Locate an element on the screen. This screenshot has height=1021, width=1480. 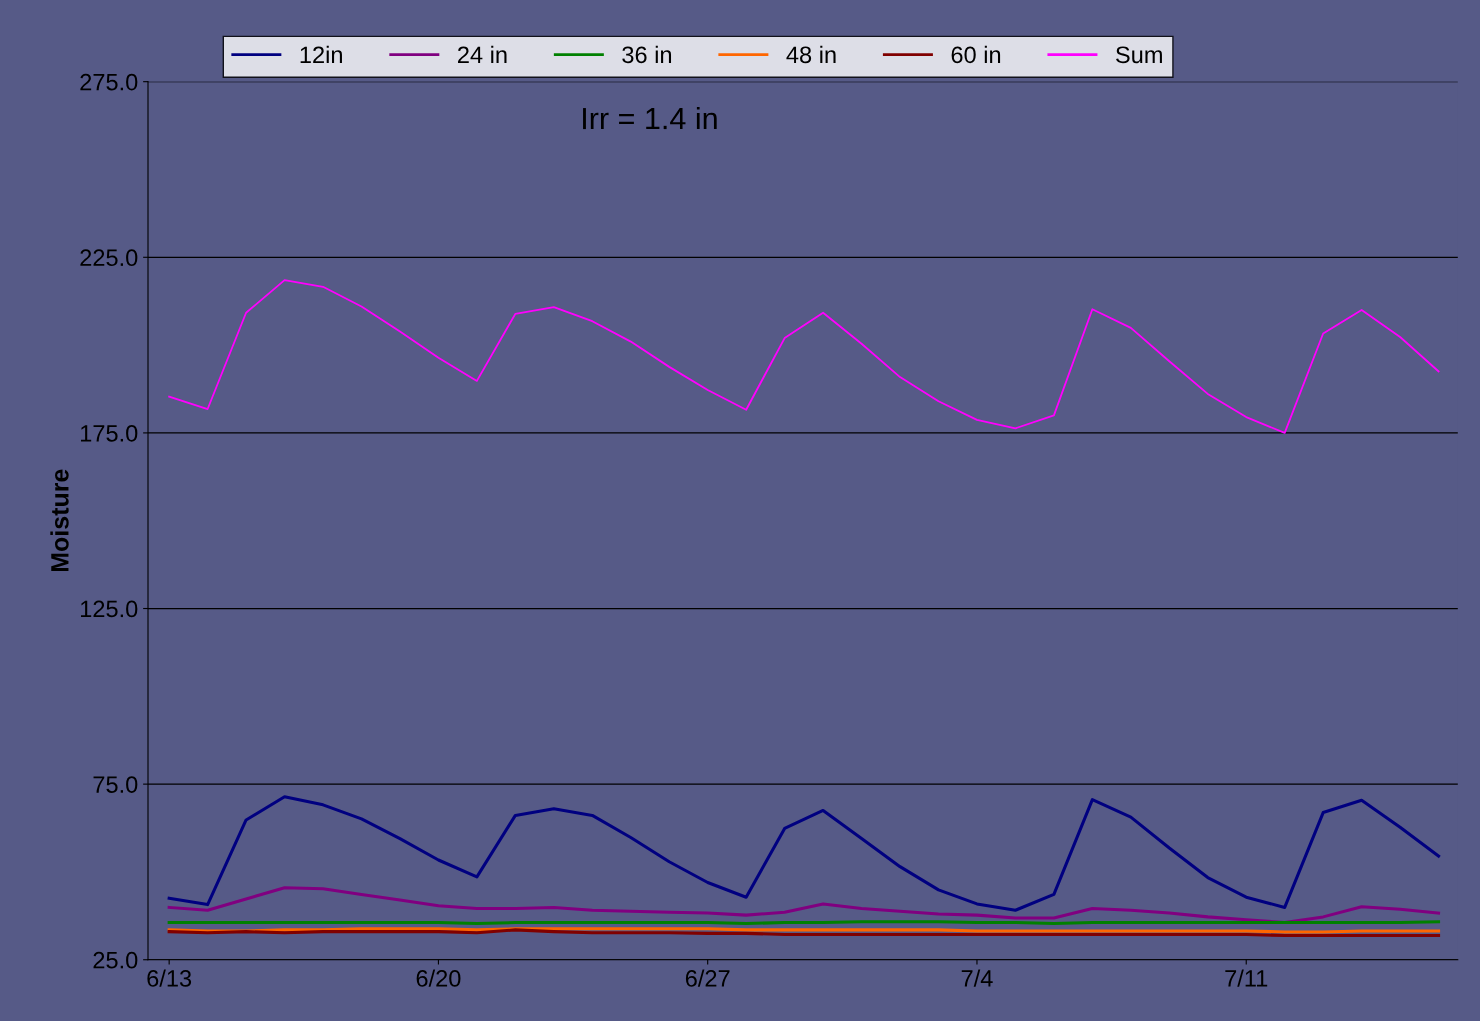
x-tick-label: 7/11 is located at coordinates (1246, 978).